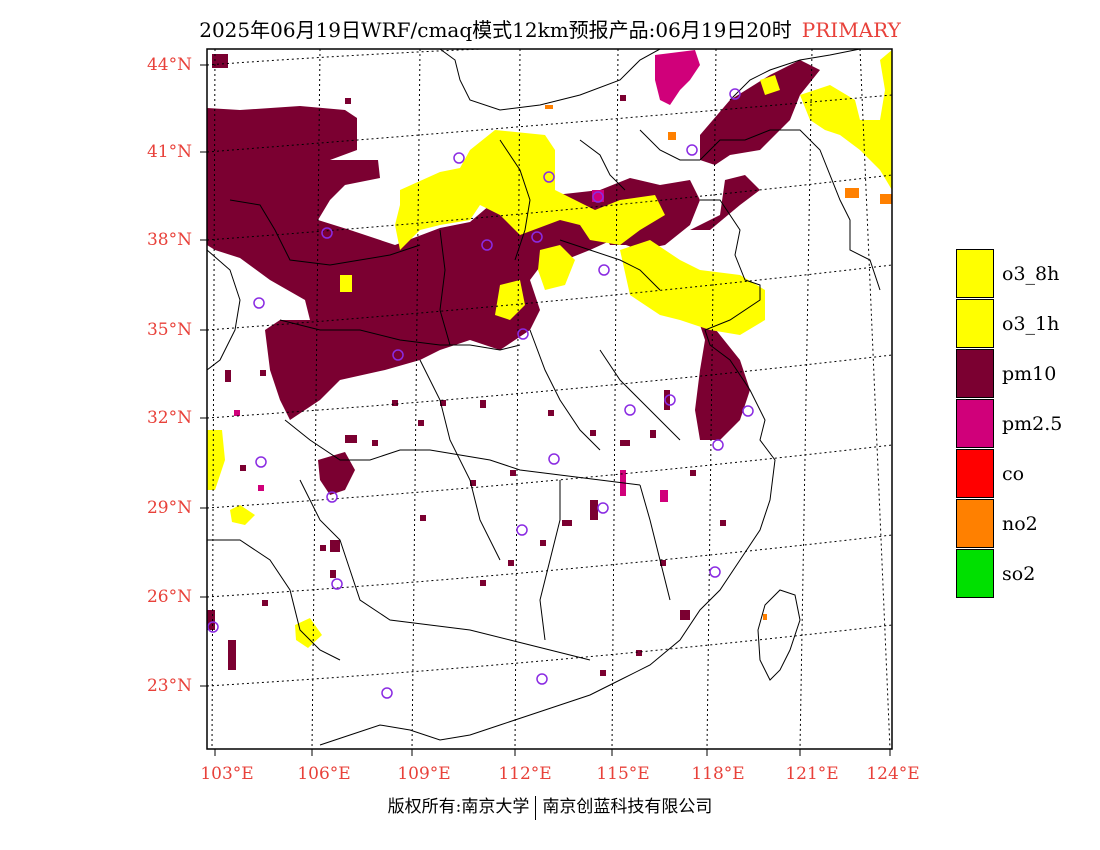  What do you see at coordinates (1013, 474) in the screenshot?
I see `legend-label: co` at bounding box center [1013, 474].